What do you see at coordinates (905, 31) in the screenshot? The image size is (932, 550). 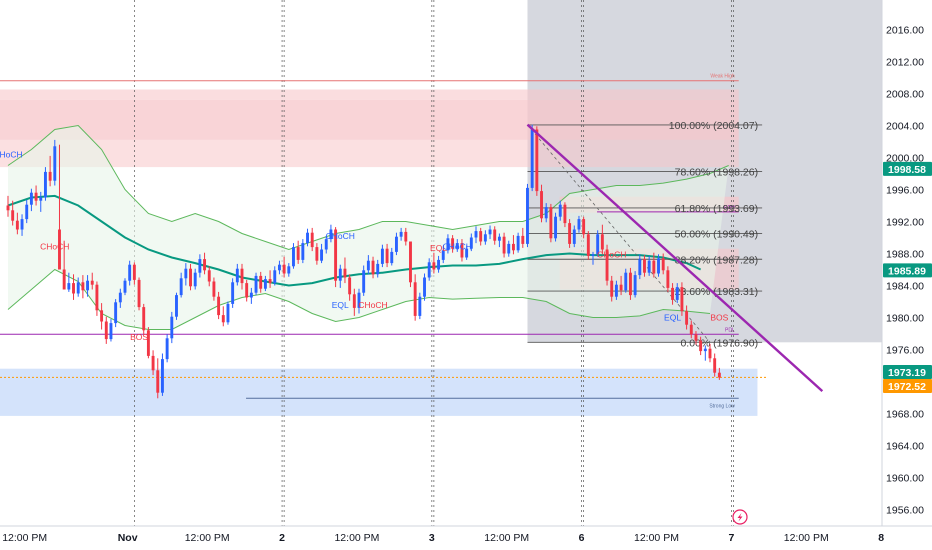 I see `y-tick-label: 2016.00` at bounding box center [905, 31].